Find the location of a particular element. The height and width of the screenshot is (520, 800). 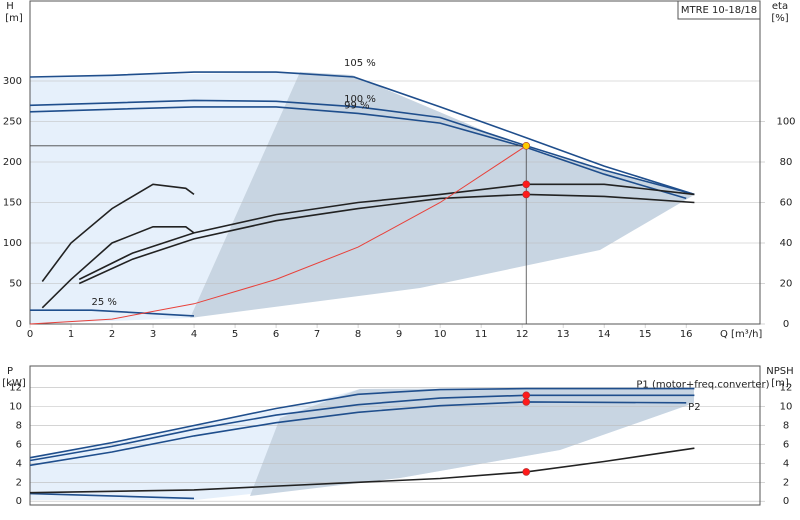

x-axis-label: Q [m³/h] is located at coordinates (741, 334).